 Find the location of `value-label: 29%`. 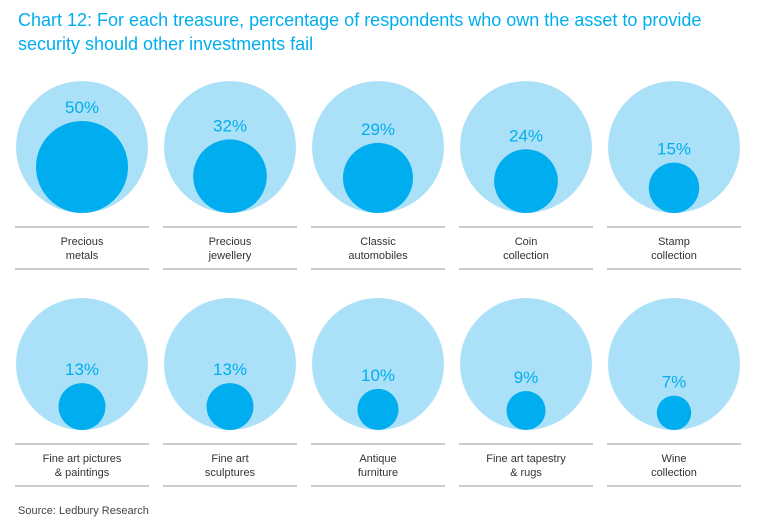

value-label: 29% is located at coordinates (378, 129).